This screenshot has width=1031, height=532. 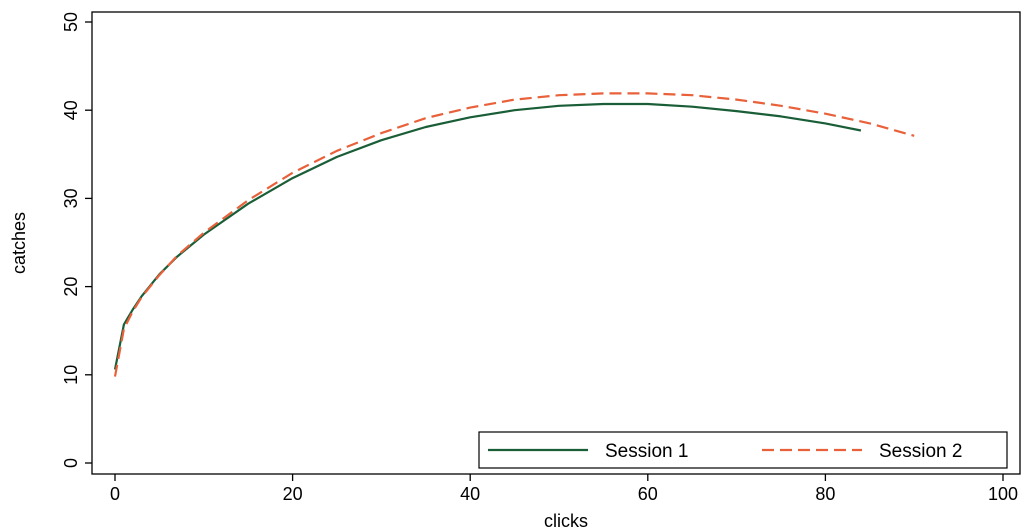 I want to click on x-tick-label: 100, so click(x=1003, y=494).